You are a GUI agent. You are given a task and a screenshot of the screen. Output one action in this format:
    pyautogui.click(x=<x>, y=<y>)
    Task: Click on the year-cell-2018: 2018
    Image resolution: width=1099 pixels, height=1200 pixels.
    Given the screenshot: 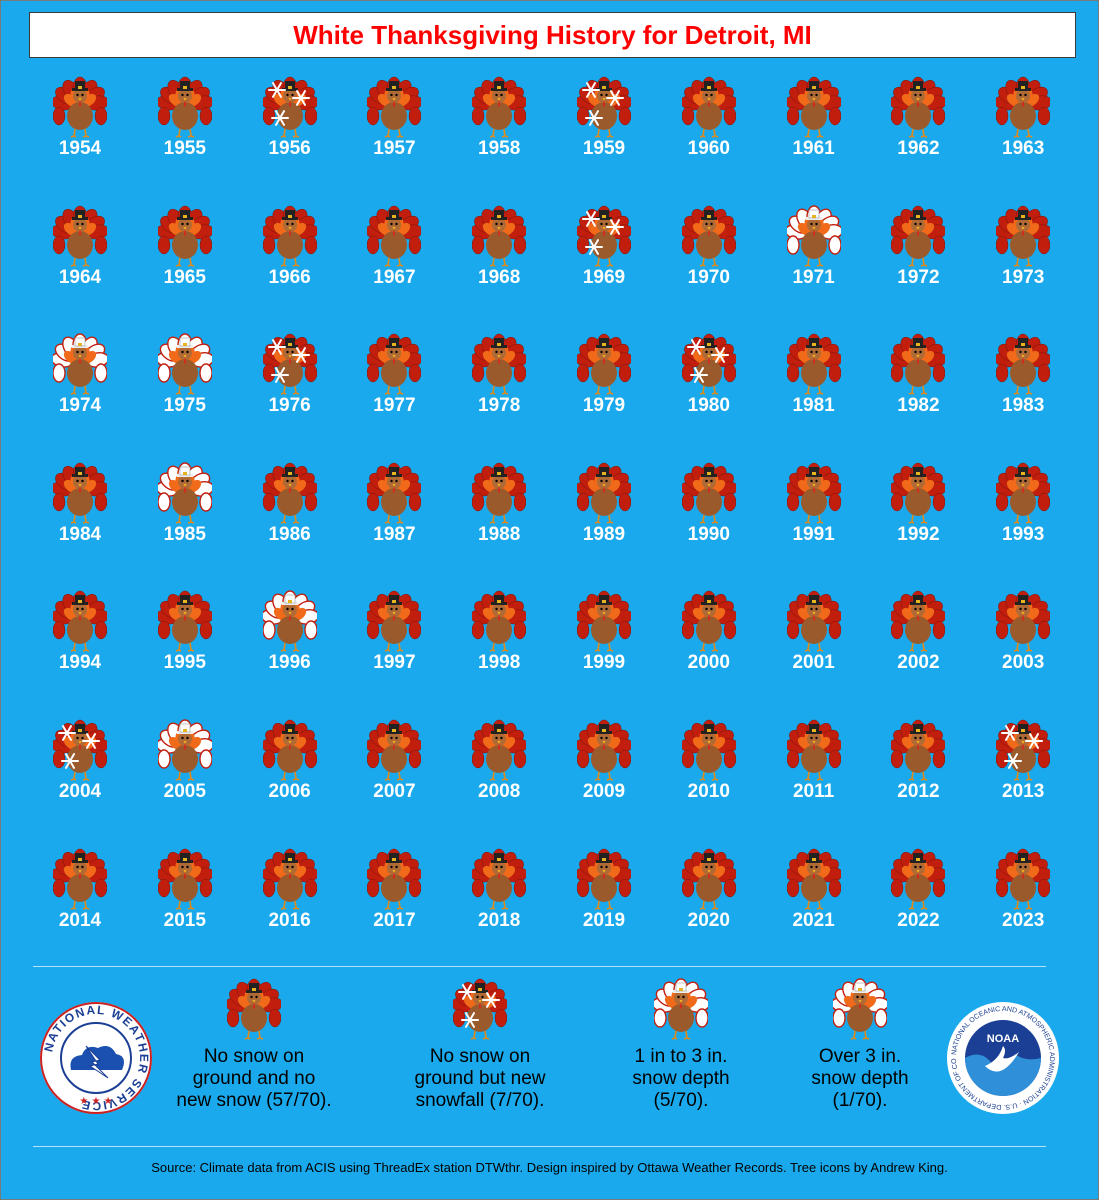 What is the action you would take?
    pyautogui.click(x=499, y=898)
    